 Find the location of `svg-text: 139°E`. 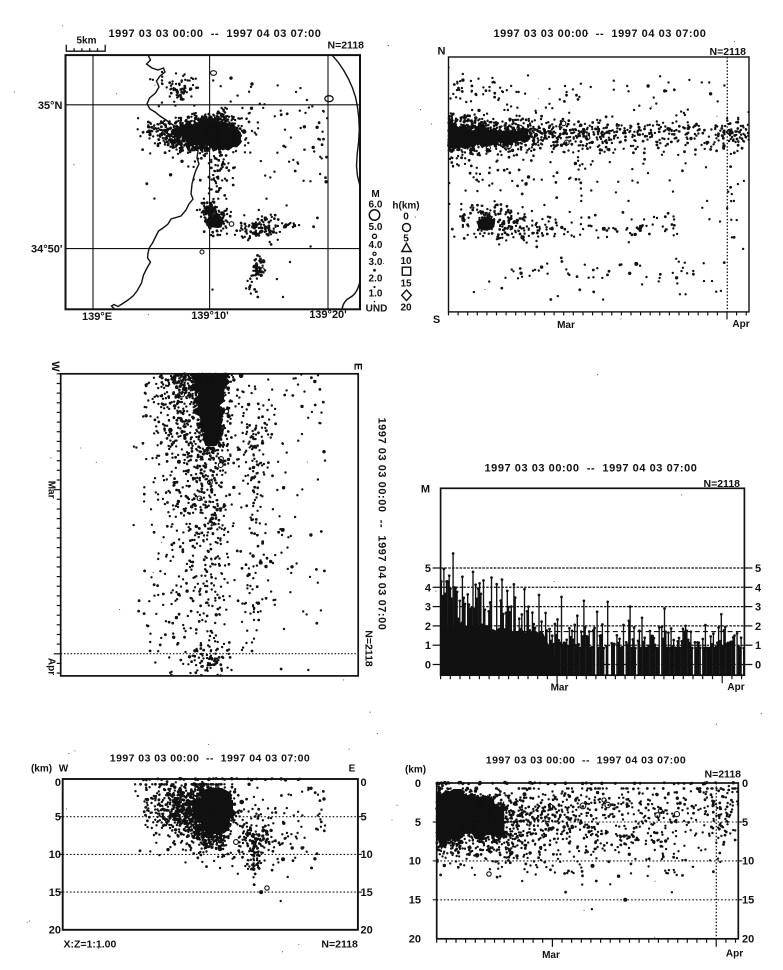

svg-text: 139°E is located at coordinates (97, 317).